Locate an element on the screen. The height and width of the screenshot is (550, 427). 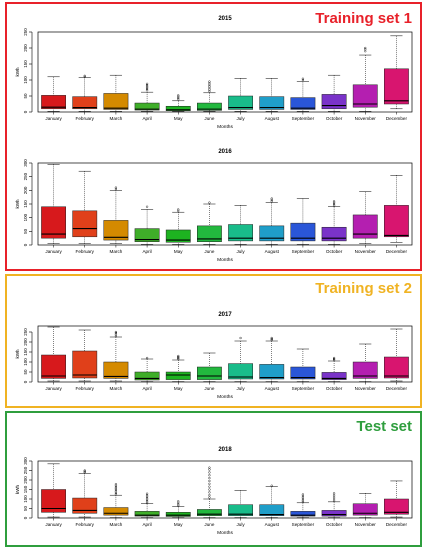
box-October is located at coordinates (334, 369).